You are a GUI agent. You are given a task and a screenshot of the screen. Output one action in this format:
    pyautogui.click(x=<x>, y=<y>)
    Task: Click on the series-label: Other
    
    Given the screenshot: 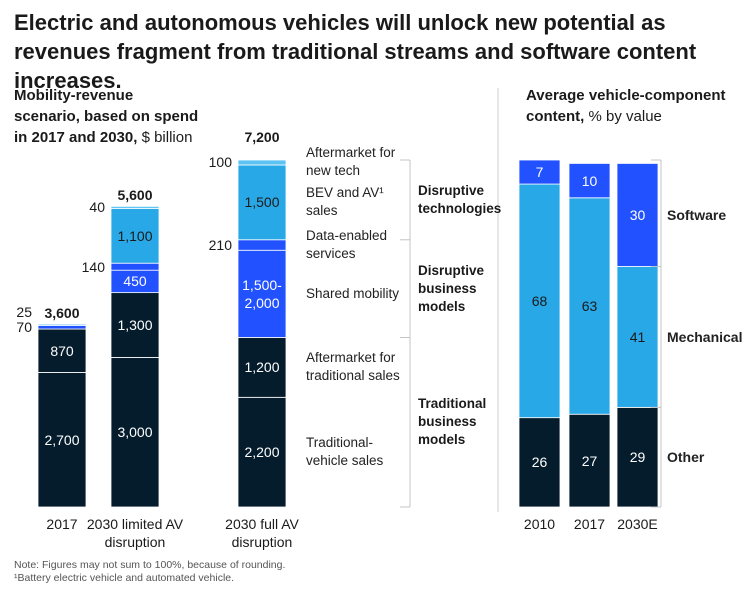 What is the action you would take?
    pyautogui.click(x=686, y=457)
    